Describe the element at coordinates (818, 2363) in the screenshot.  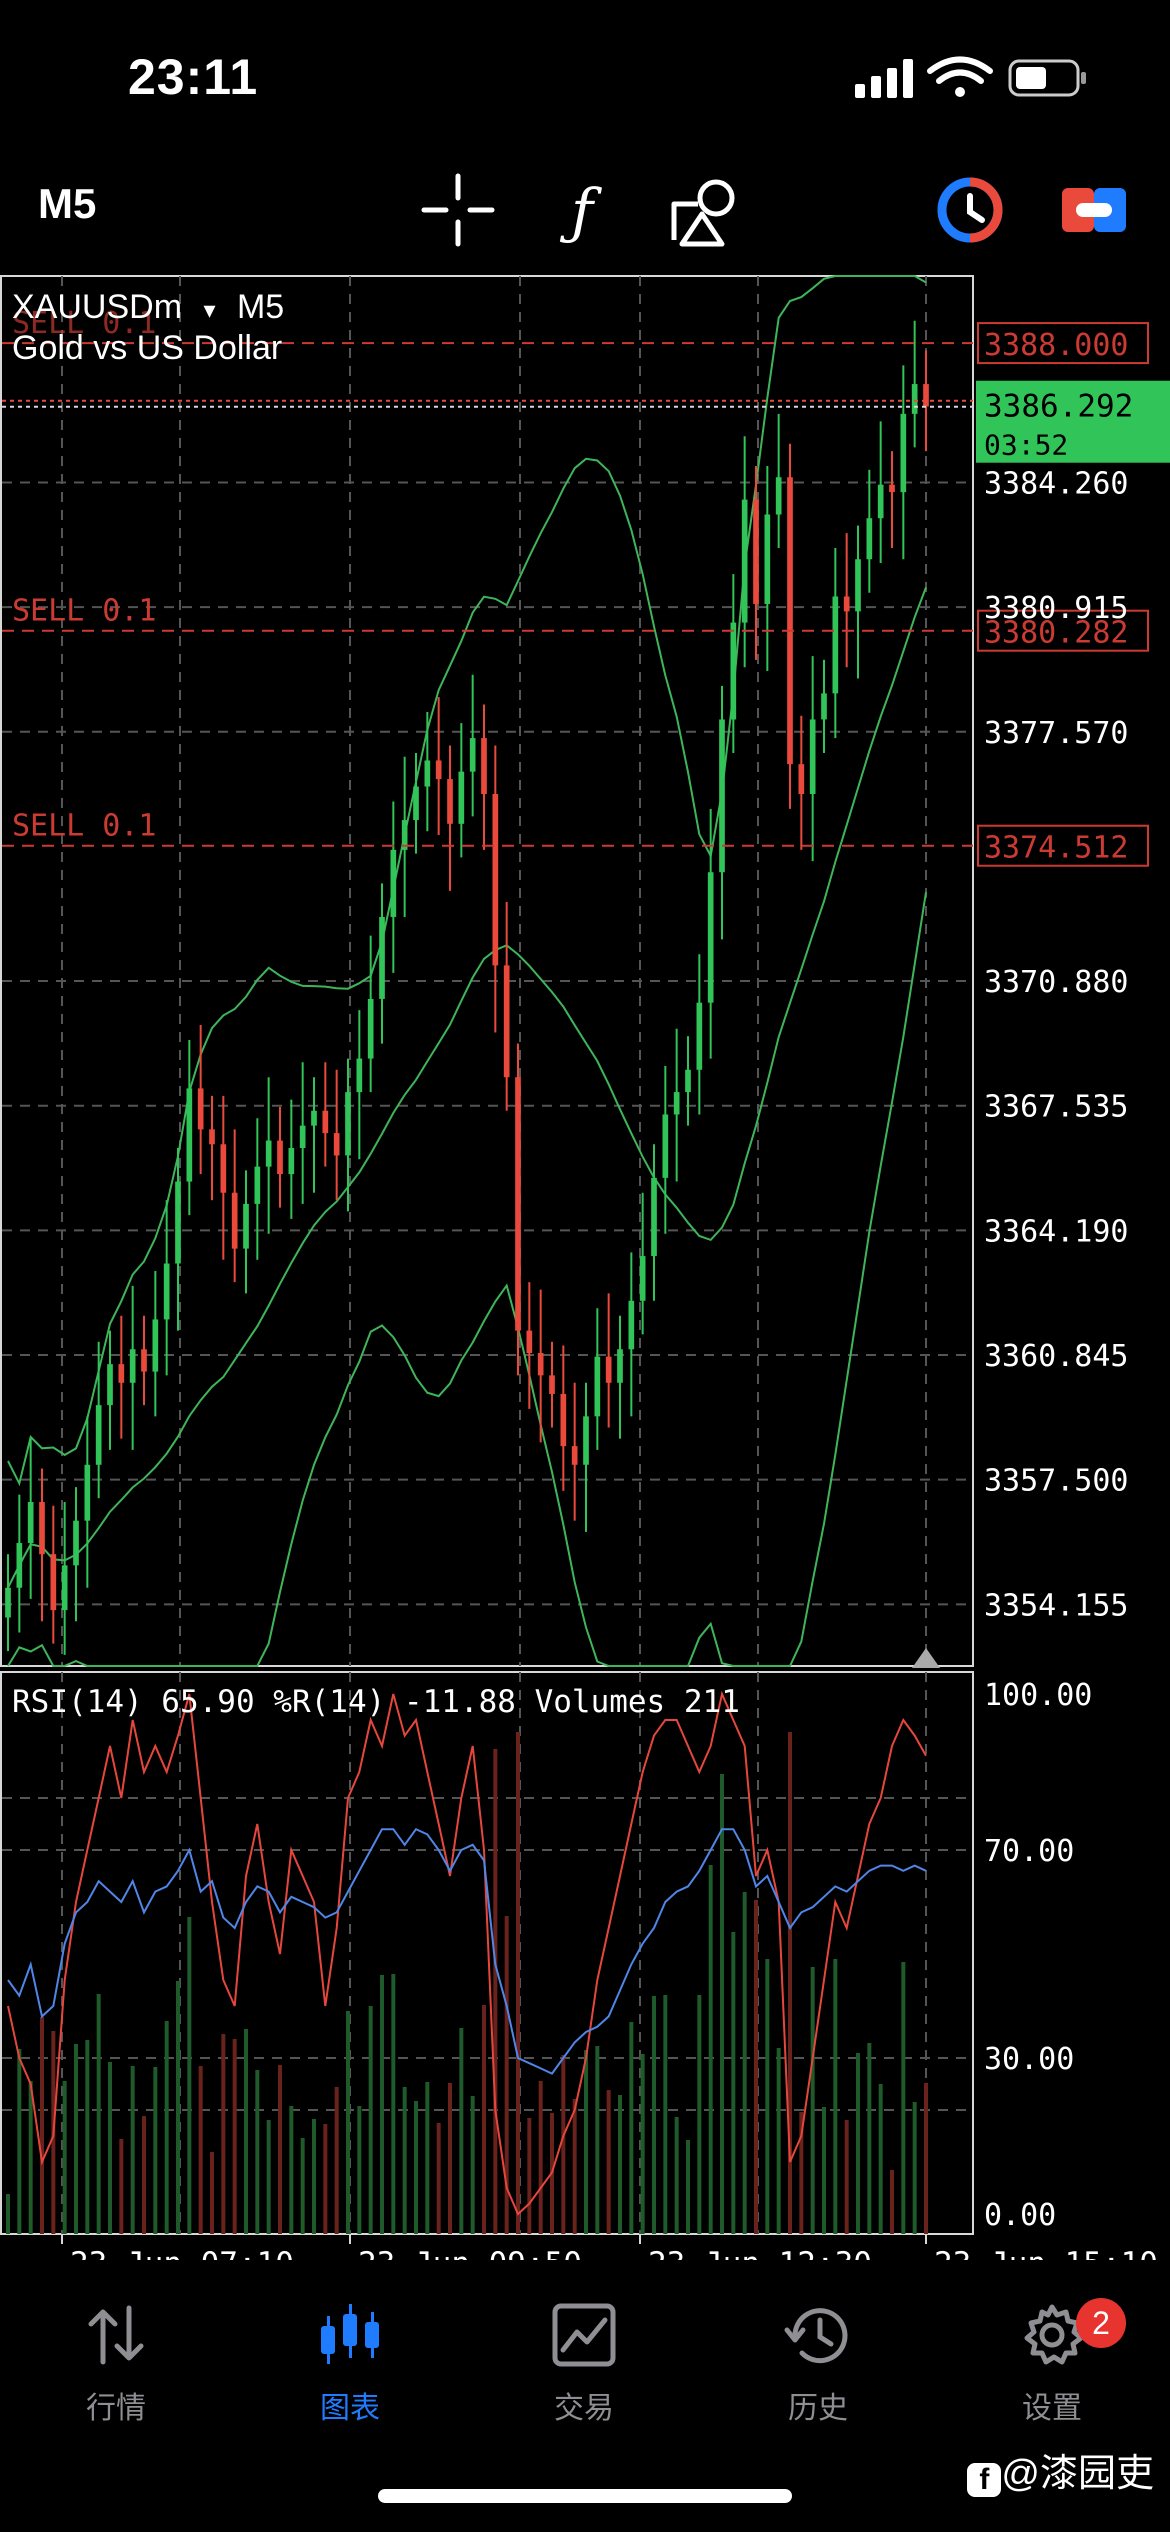
I see `tab-history: 历史` at that location.